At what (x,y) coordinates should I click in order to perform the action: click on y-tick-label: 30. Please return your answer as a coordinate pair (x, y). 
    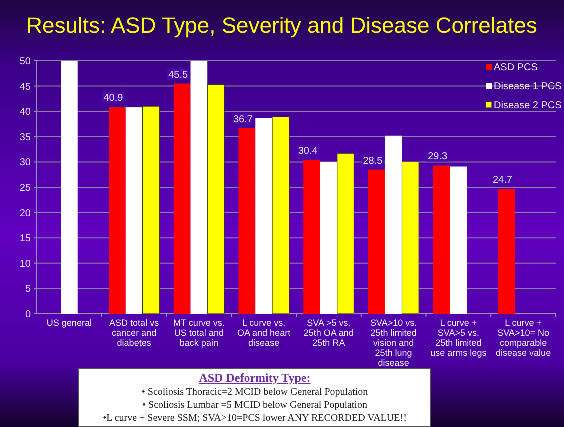
    Looking at the image, I should click on (26, 163).